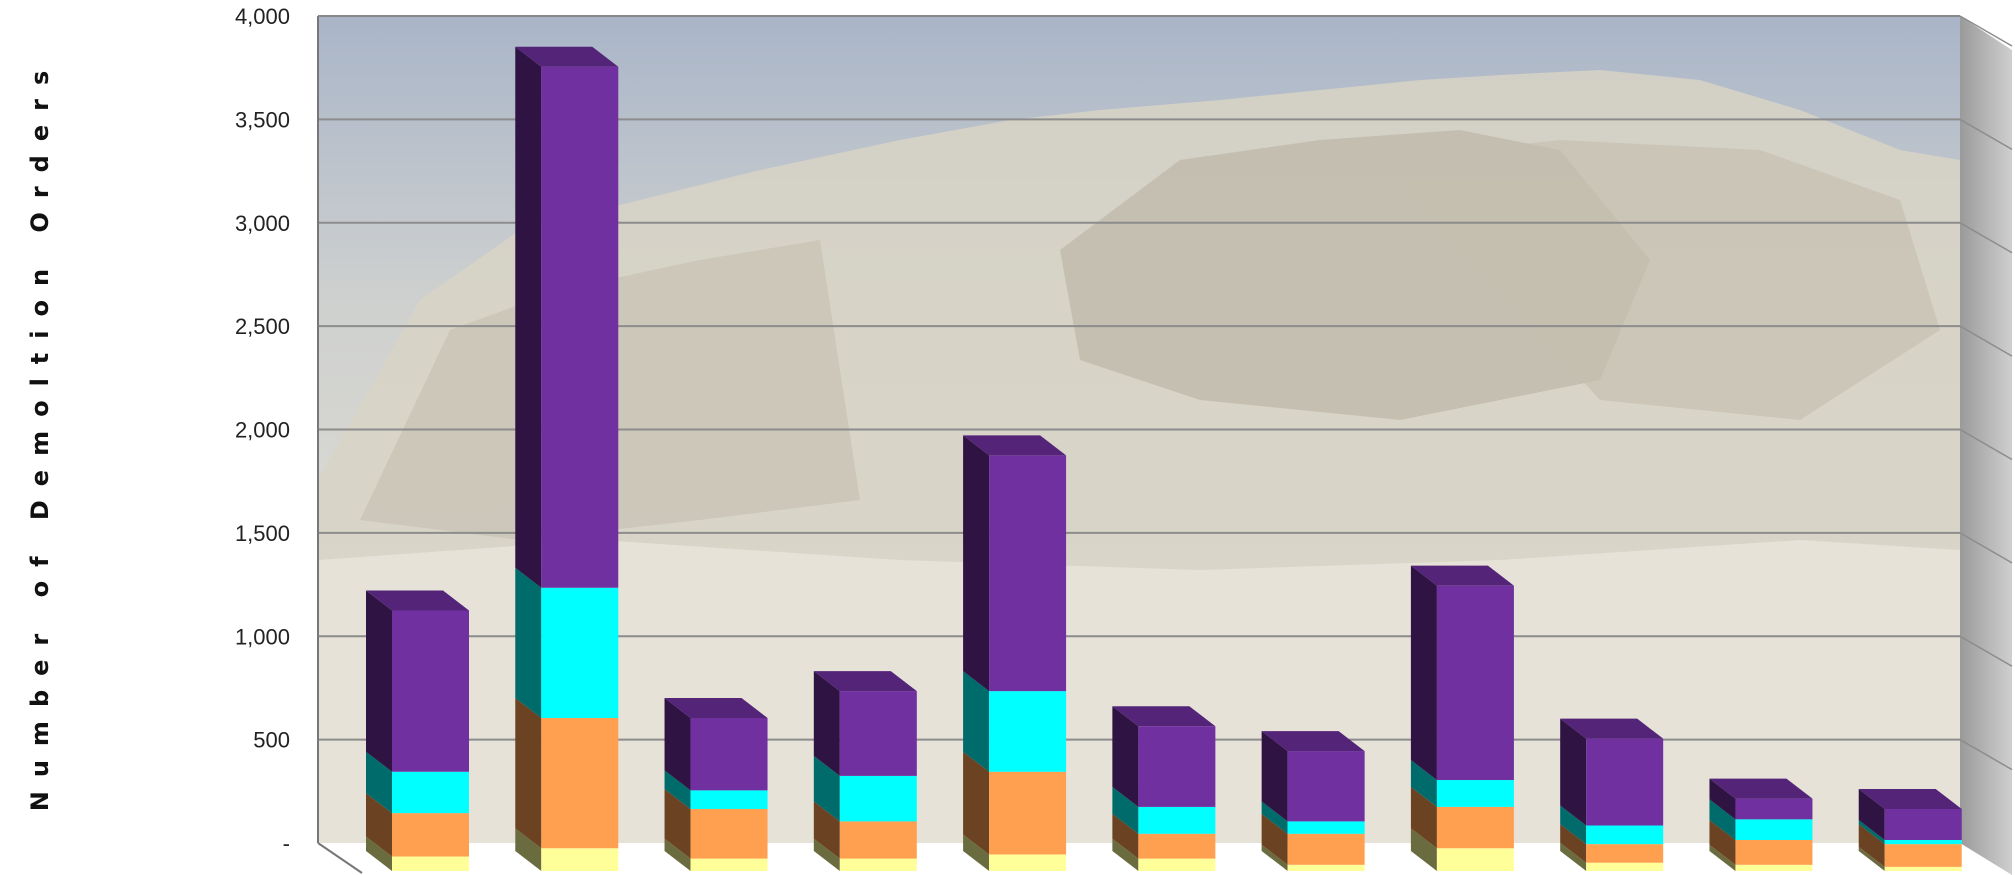 This screenshot has width=2015, height=875. What do you see at coordinates (40, 434) in the screenshot?
I see `y-axis-label: Number of Demoltion Orders` at bounding box center [40, 434].